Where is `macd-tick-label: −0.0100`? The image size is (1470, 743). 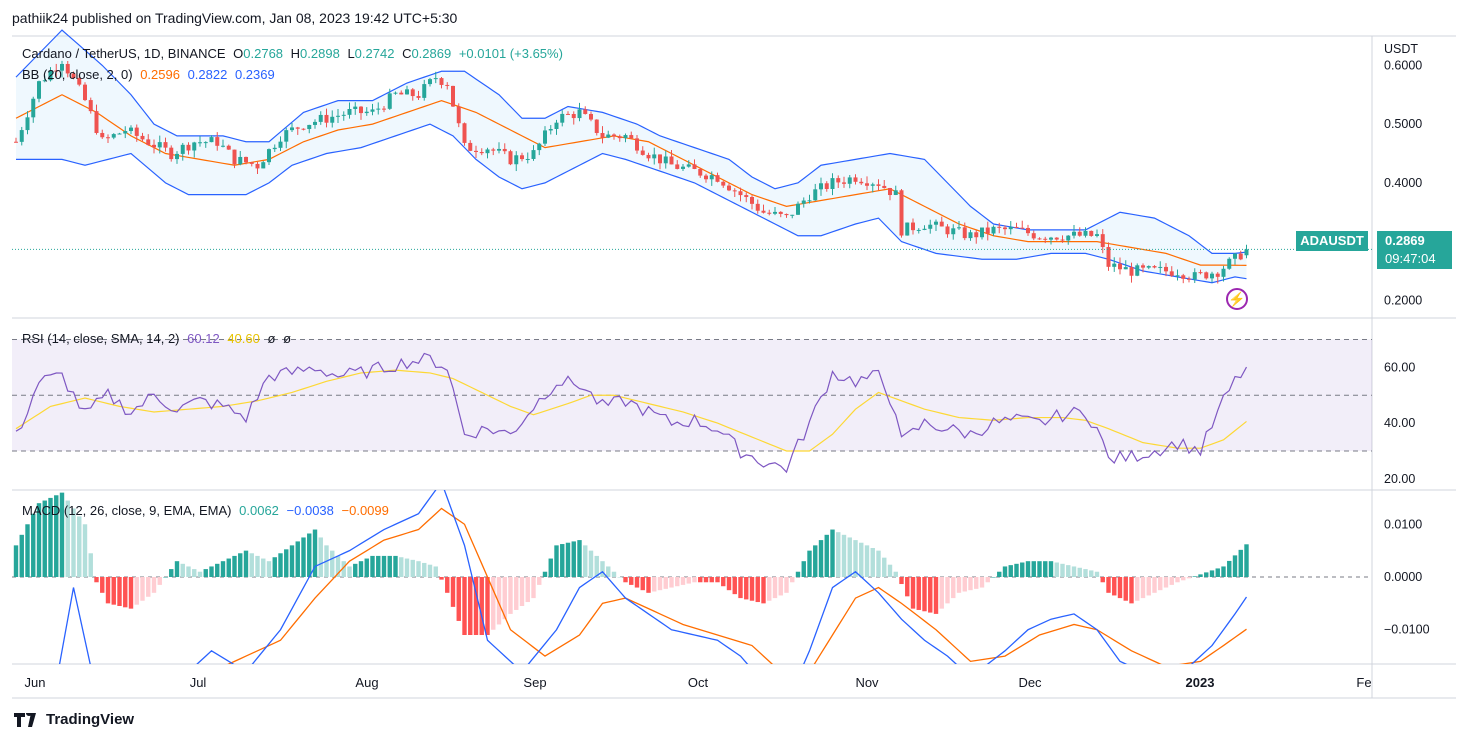 macd-tick-label: −0.0100 is located at coordinates (1407, 630).